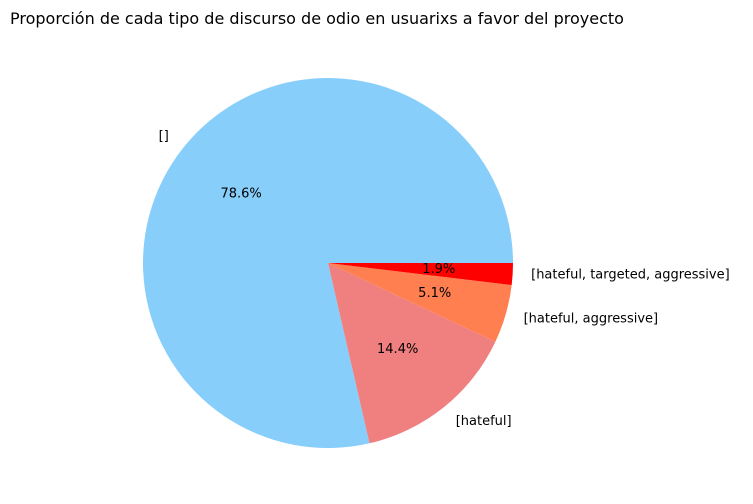  What do you see at coordinates (438, 269) in the screenshot?
I see `slice-percentage-label: 1.9%` at bounding box center [438, 269].